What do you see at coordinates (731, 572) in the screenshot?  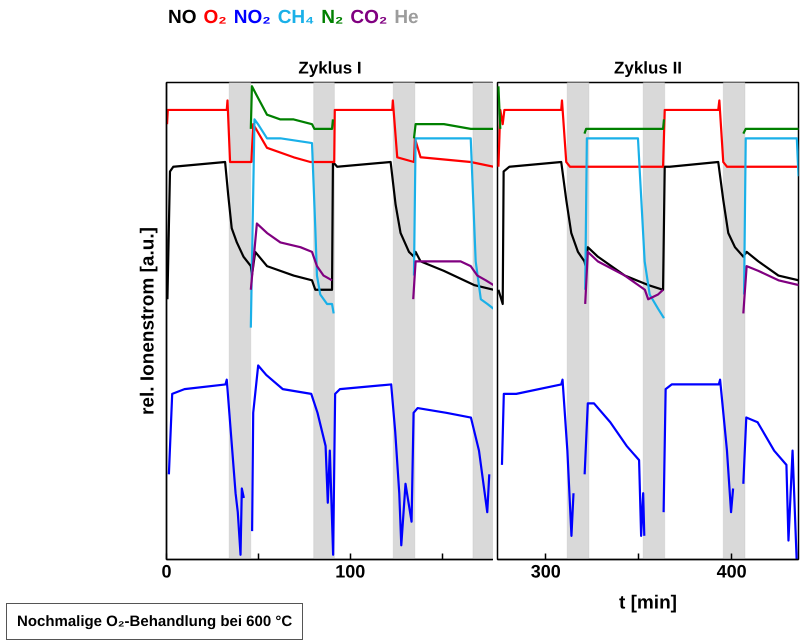 I see `x-tick-label: 400` at bounding box center [731, 572].